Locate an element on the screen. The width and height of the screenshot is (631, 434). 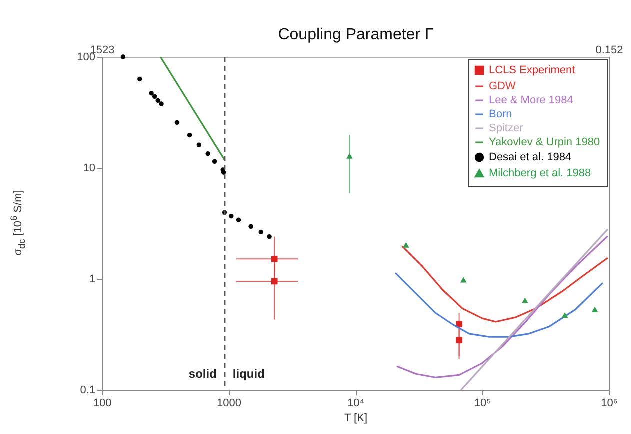
x2-axis-title: Coupling Parameter Γ is located at coordinates (356, 35).